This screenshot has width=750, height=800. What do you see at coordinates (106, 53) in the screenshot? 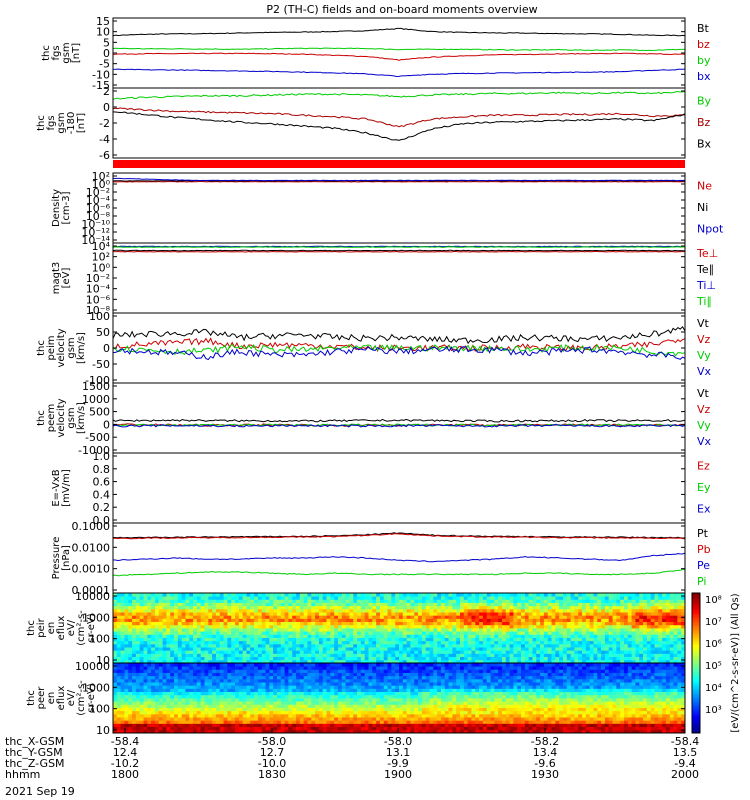
I see `y-tick-label: 0` at bounding box center [106, 53].